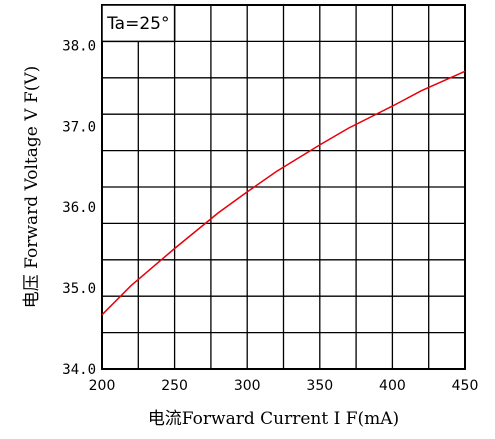 Image resolution: width=495 pixels, height=439 pixels. What do you see at coordinates (273, 419) in the screenshot?
I see `x-axis-label: 电流Forward Current I F(mA)` at bounding box center [273, 419].